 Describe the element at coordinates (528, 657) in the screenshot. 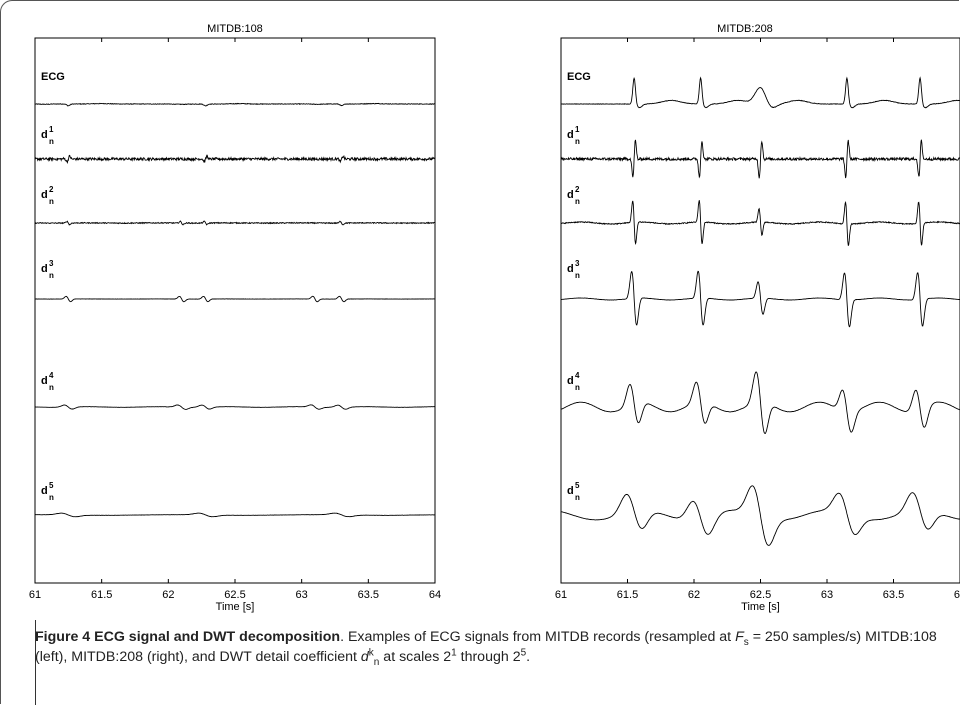

I see `caption-text-5: .` at that location.